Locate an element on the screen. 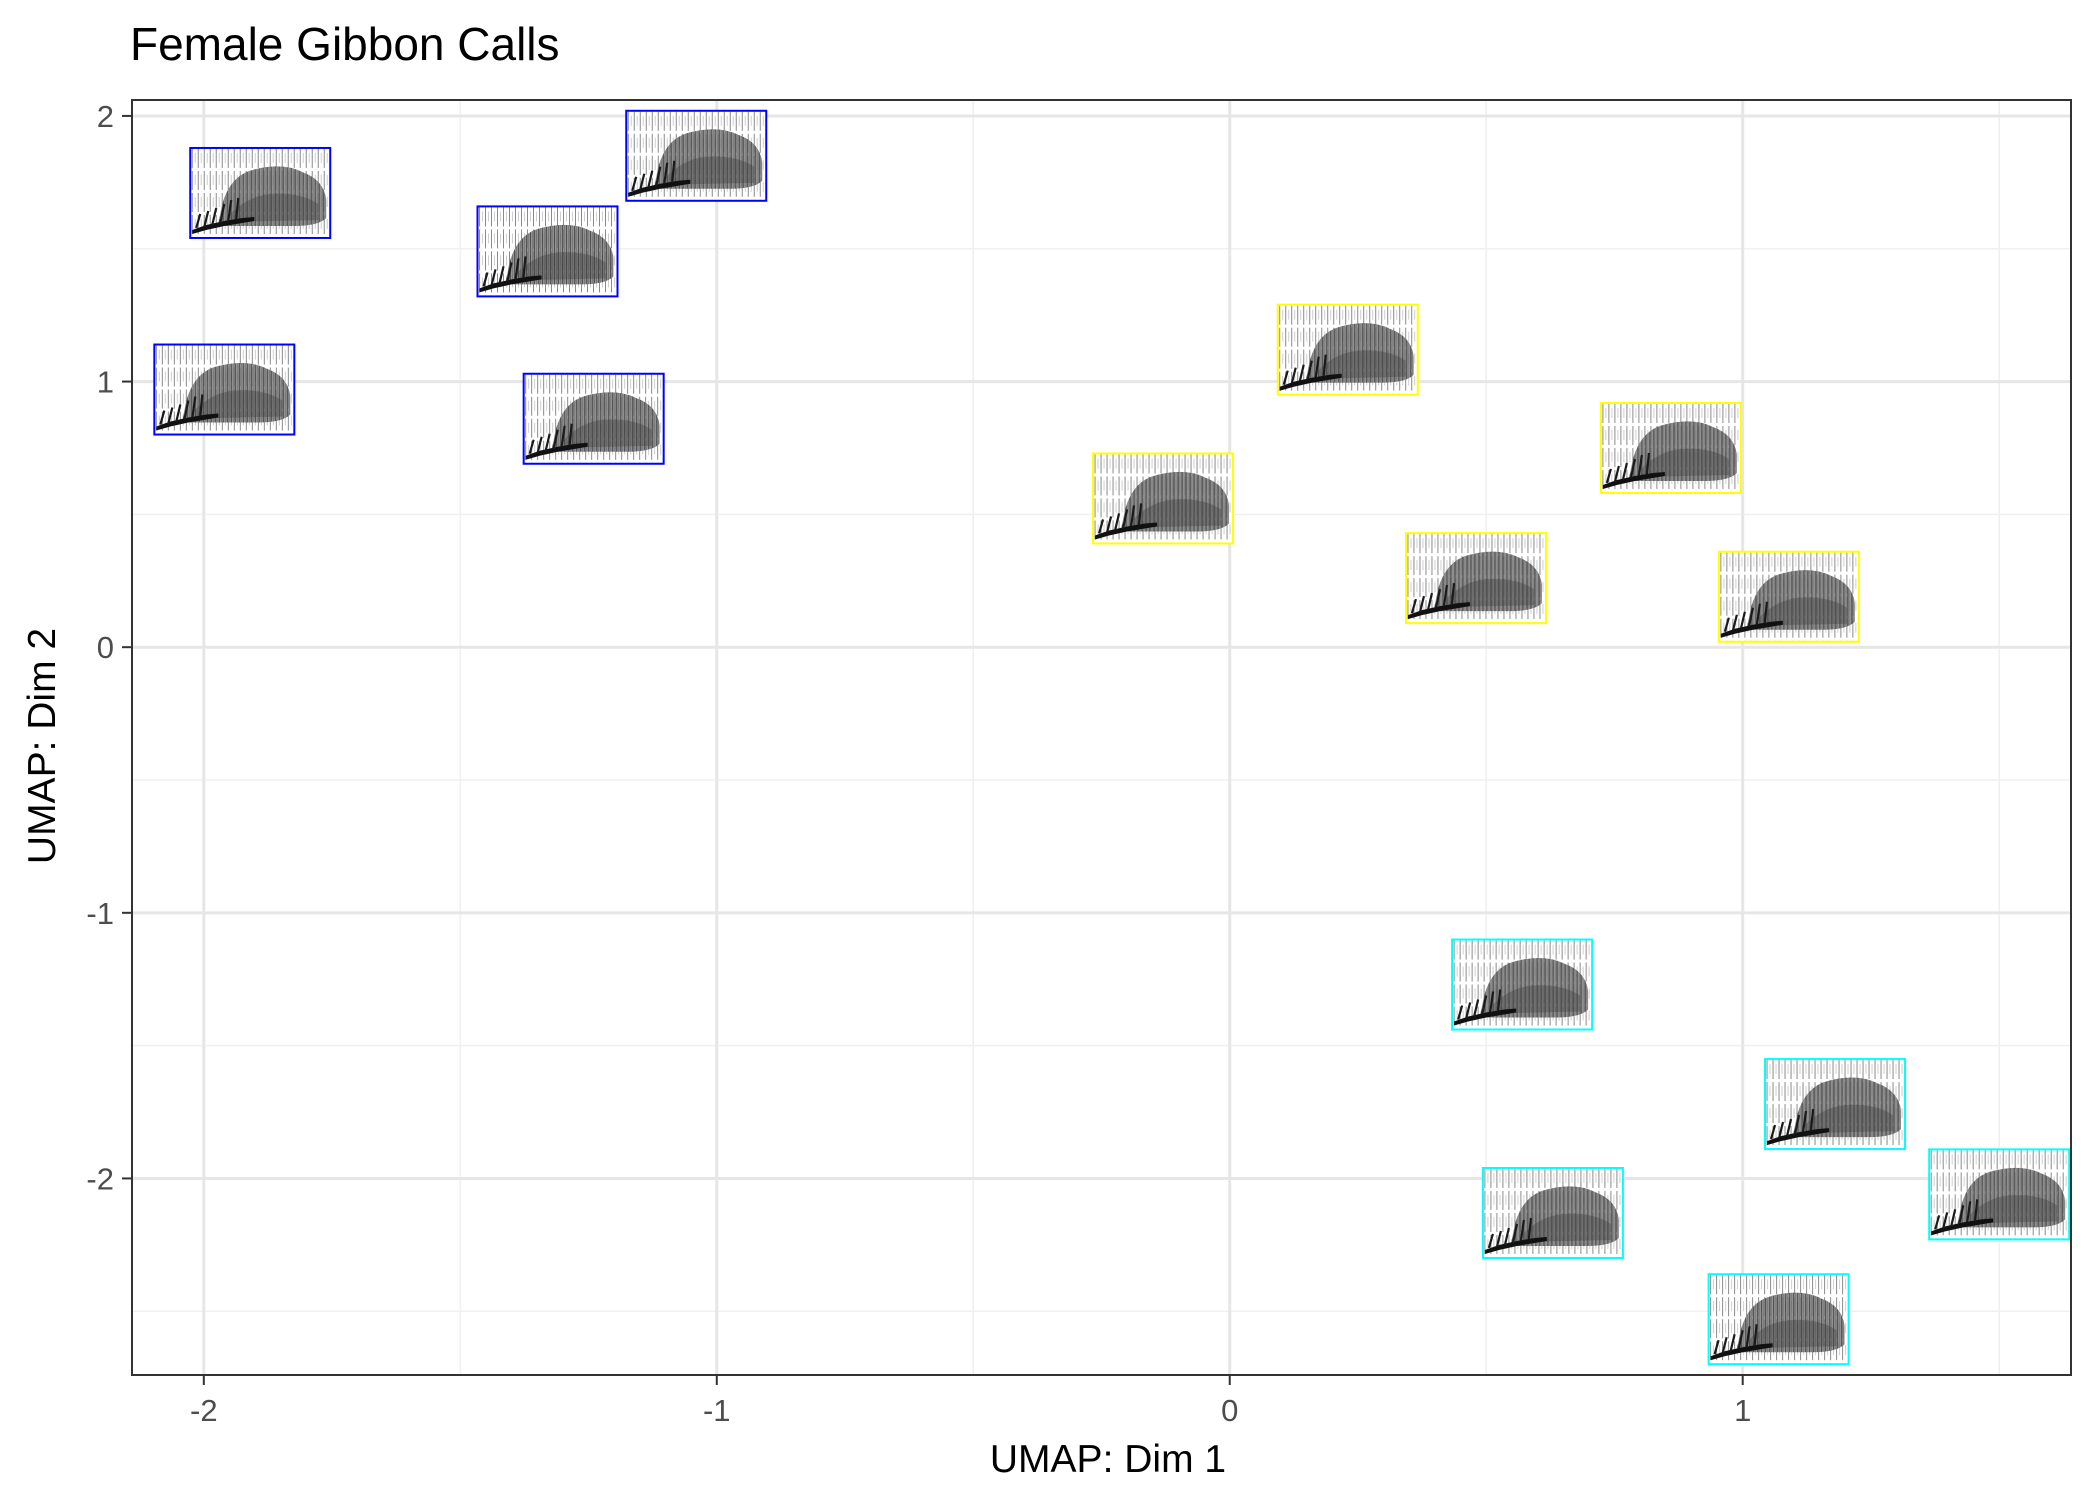  y-tick-label: -2 is located at coordinates (100, 1178).